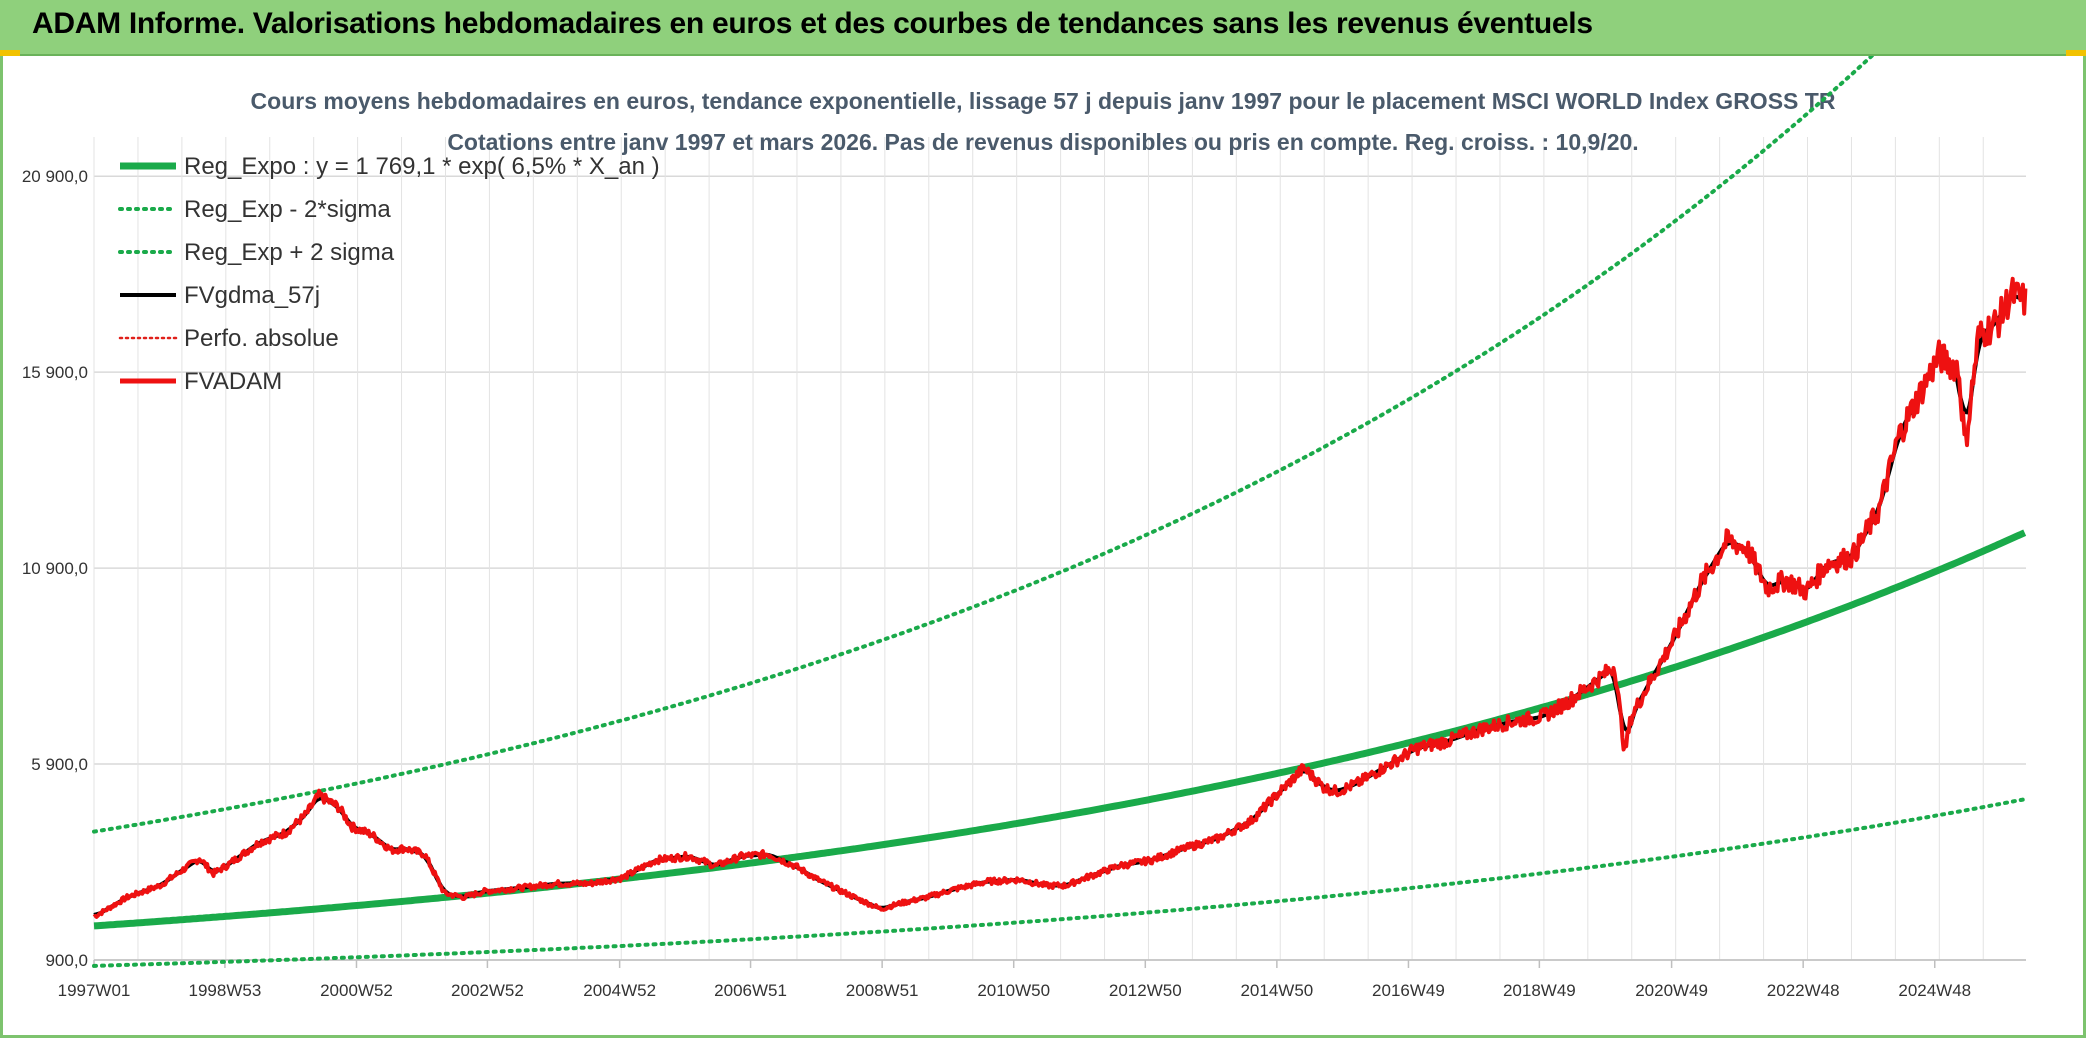  I want to click on y-axis: 900,0 5 900,0 10 900,0 15 900,0 20 900,0, so click(55, 568).